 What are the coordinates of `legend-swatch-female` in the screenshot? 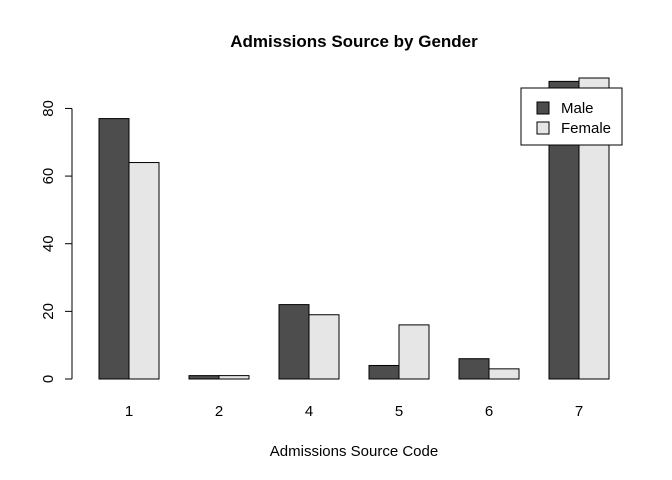 It's located at (543, 128).